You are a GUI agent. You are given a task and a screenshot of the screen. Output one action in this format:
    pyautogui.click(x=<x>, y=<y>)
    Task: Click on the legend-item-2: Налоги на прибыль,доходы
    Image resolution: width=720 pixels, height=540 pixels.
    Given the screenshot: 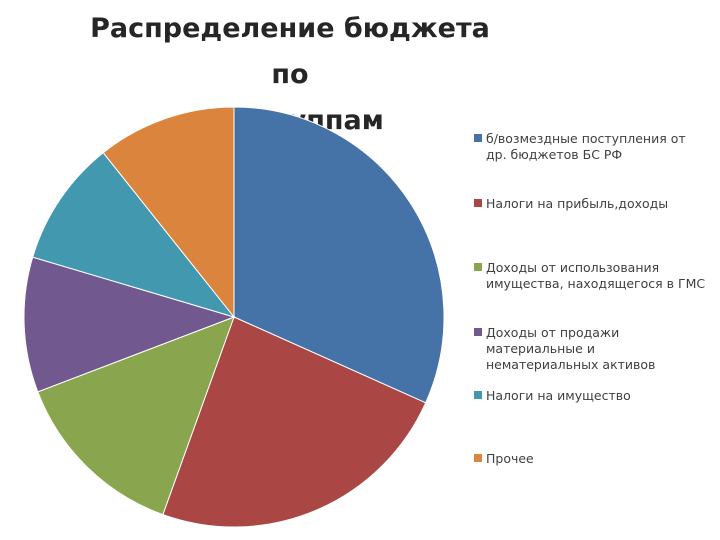 What is the action you would take?
    pyautogui.click(x=596, y=204)
    